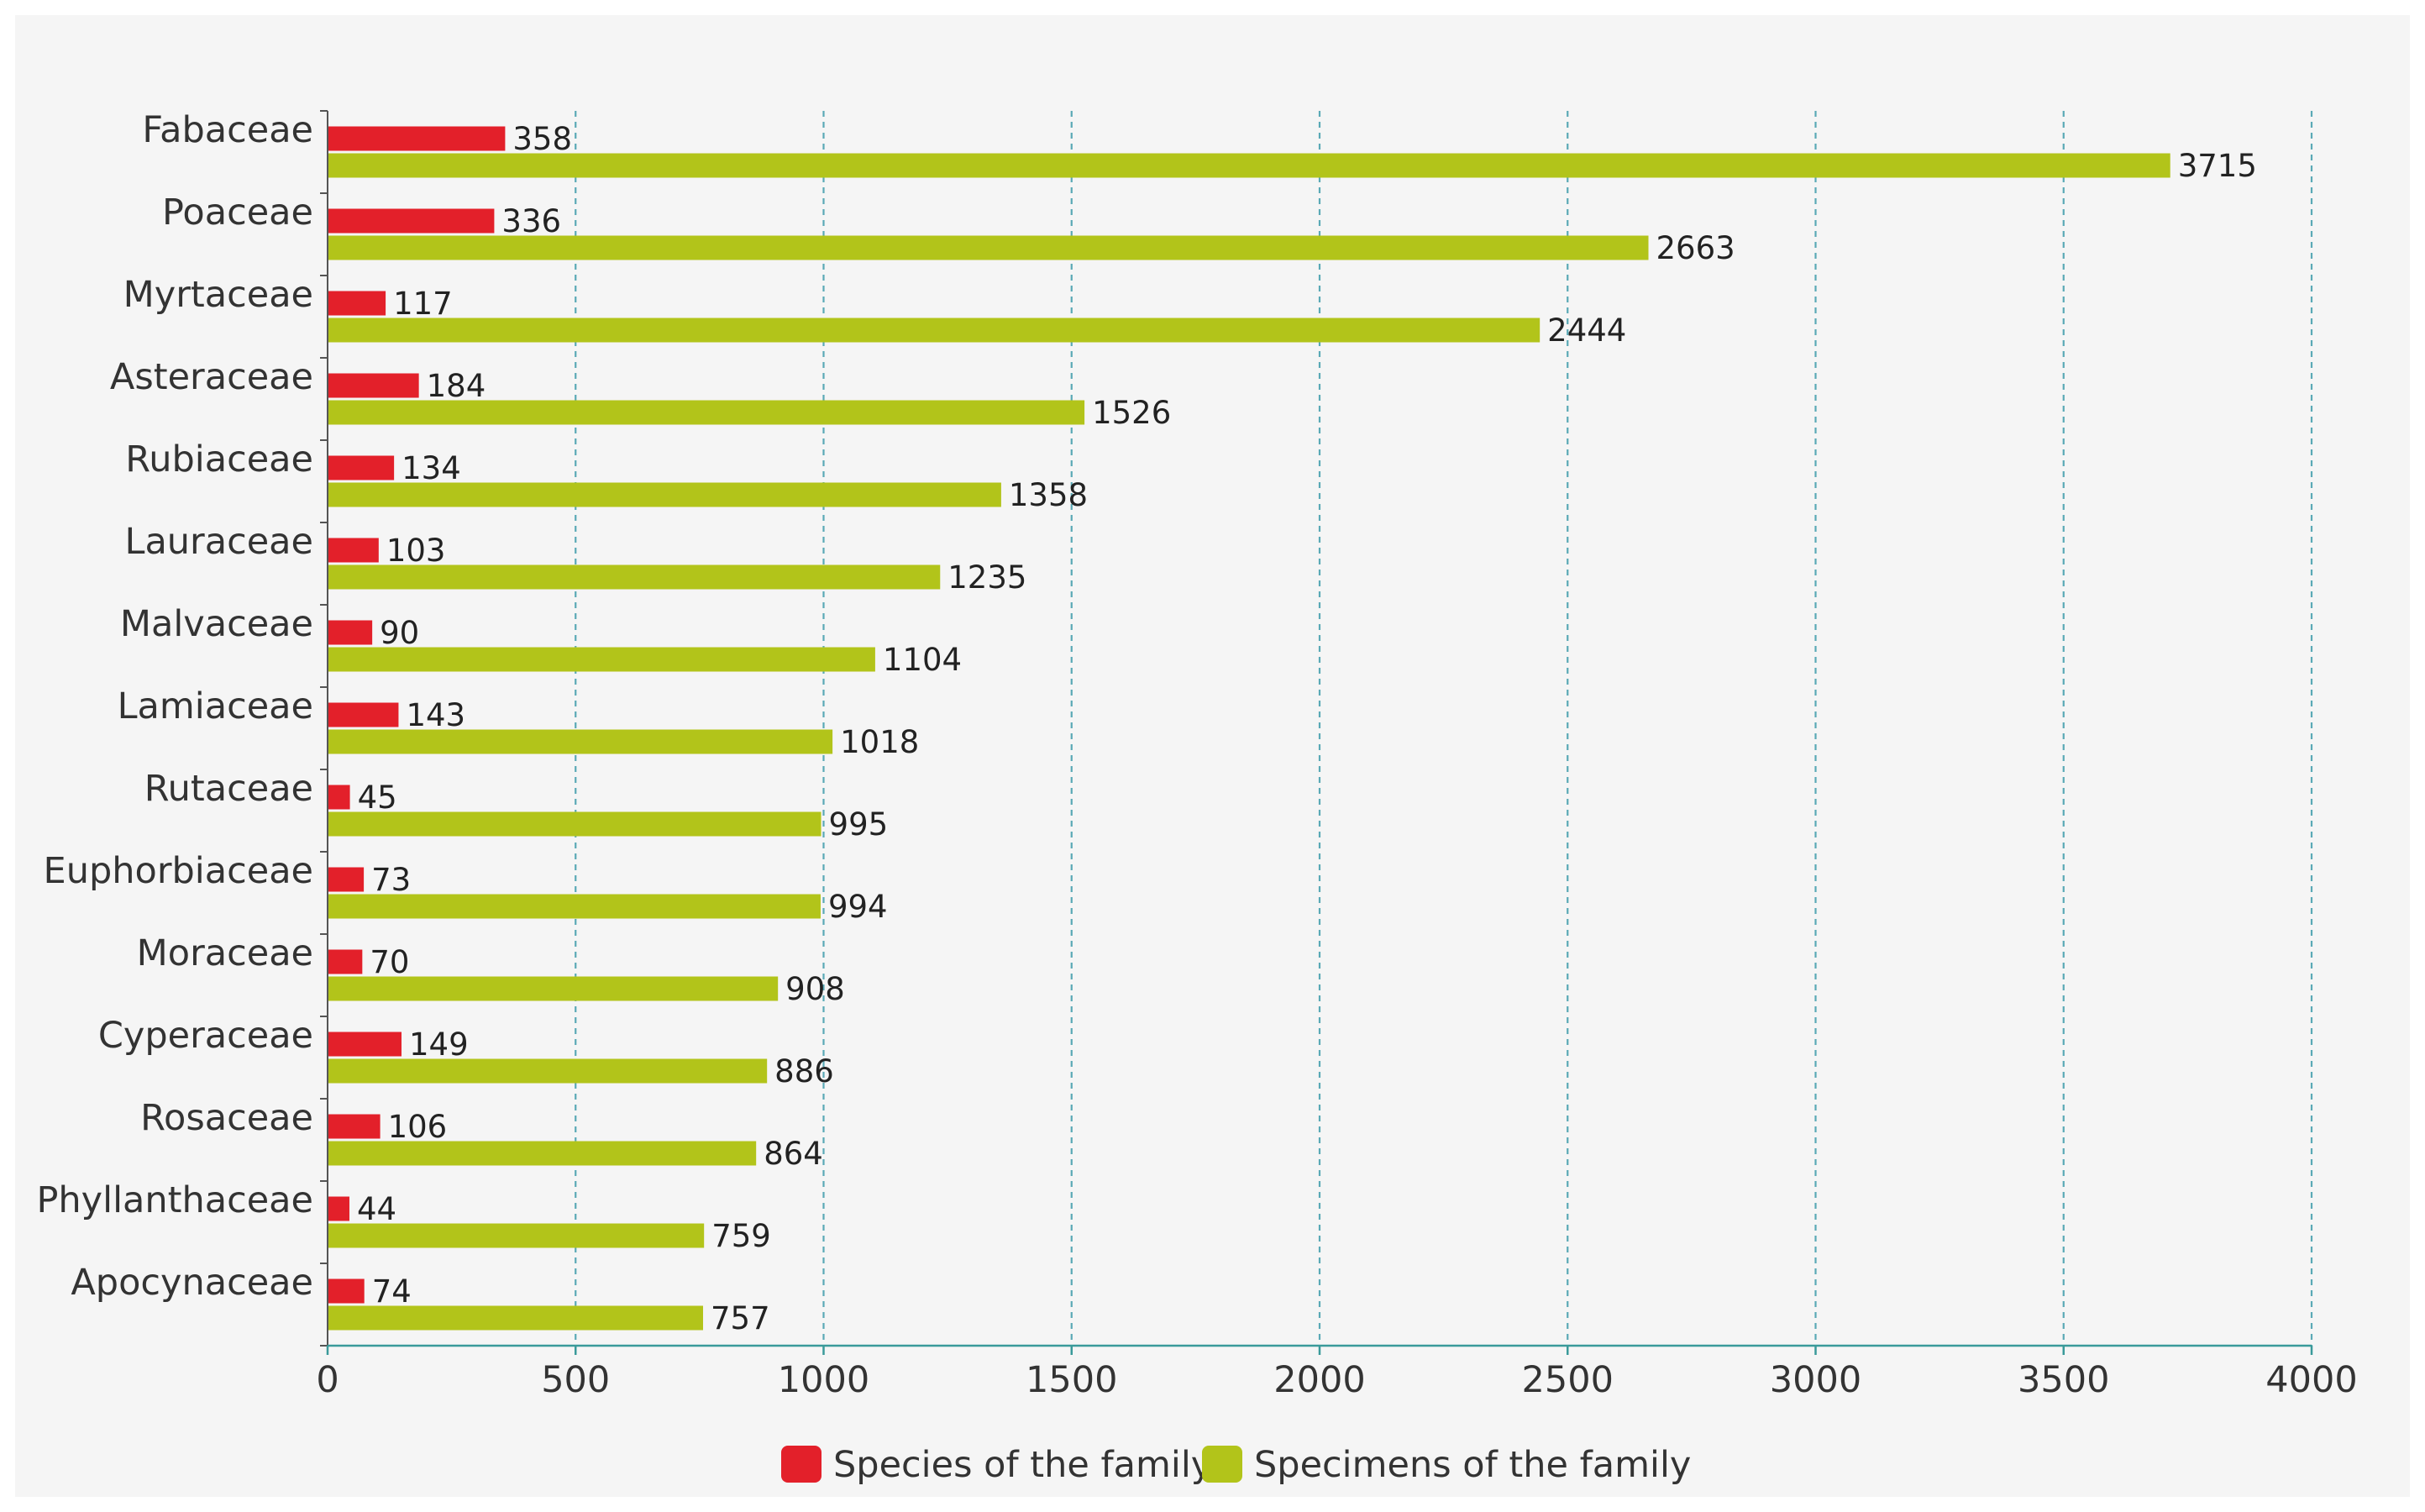 This screenshot has width=2425, height=1512. I want to click on data-label-specimens-poaceae: 2663, so click(1695, 248).